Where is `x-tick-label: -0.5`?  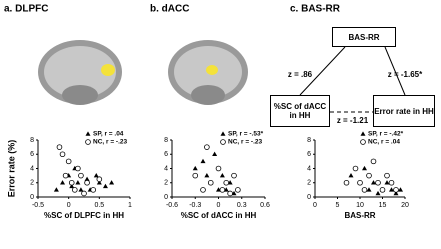
x-tick-label: -0.5 is located at coordinates (38, 205).